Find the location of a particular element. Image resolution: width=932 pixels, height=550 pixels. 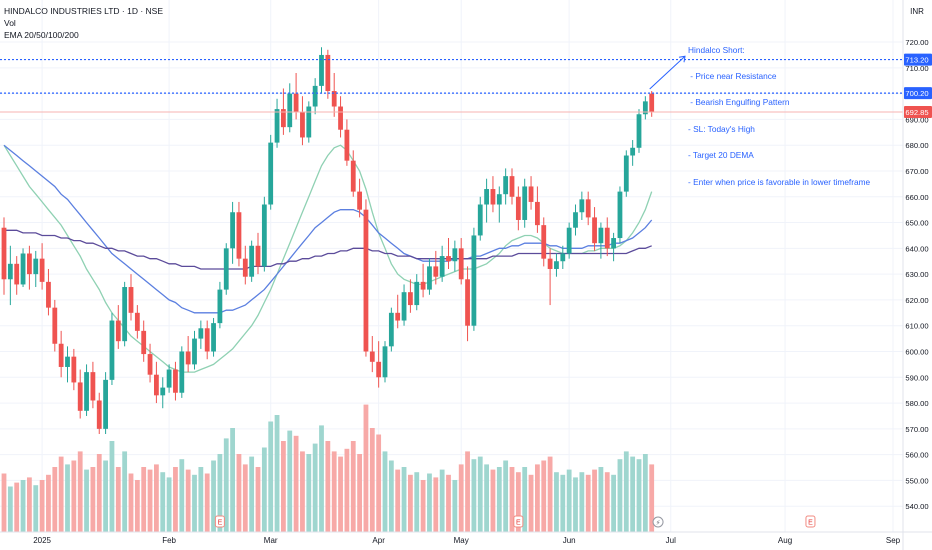

time-axis-label: Jul is located at coordinates (671, 540).